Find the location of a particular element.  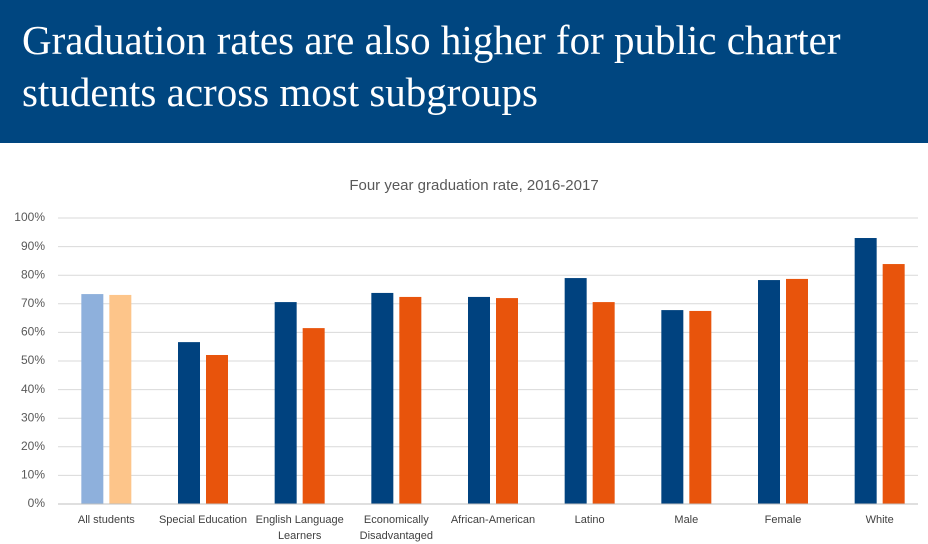

y-tick-label: 80% is located at coordinates (33, 274).